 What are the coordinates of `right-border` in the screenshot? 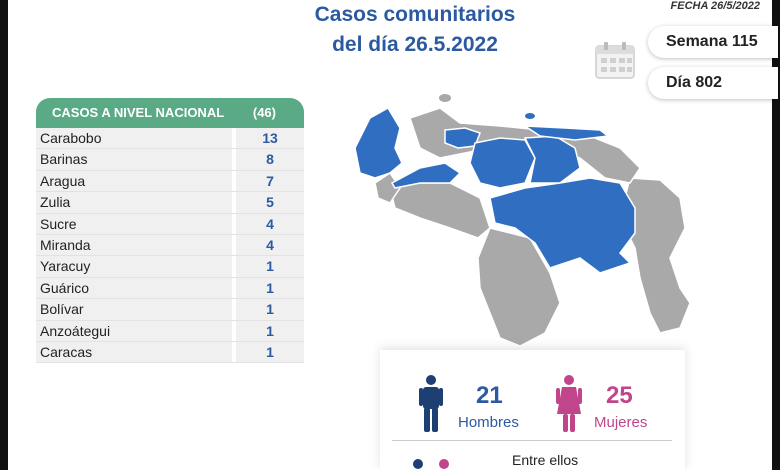 It's located at (776, 235).